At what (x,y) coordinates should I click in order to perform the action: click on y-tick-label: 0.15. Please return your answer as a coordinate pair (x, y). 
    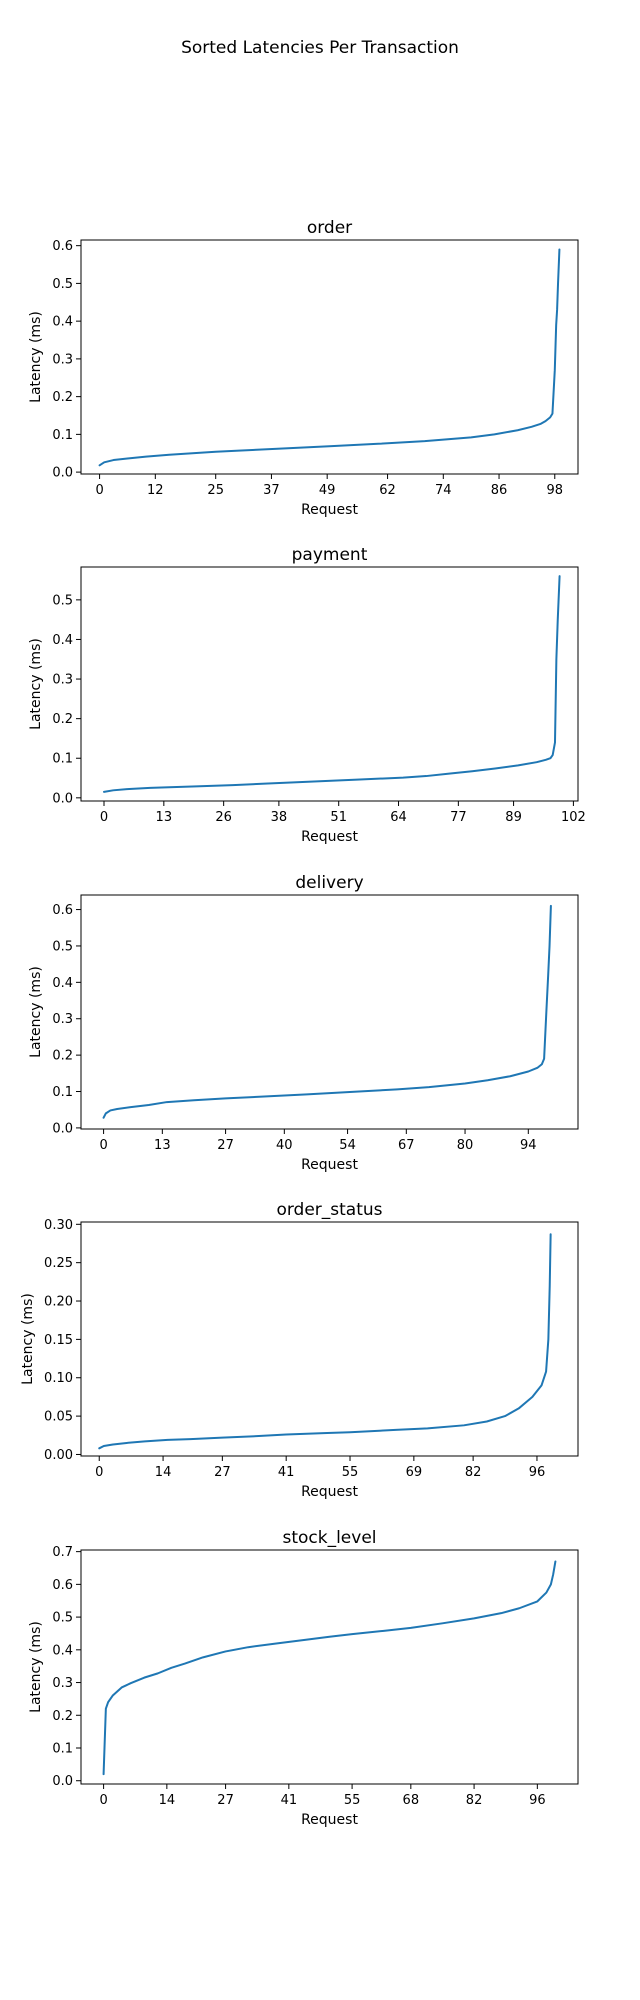
    Looking at the image, I should click on (58, 1340).